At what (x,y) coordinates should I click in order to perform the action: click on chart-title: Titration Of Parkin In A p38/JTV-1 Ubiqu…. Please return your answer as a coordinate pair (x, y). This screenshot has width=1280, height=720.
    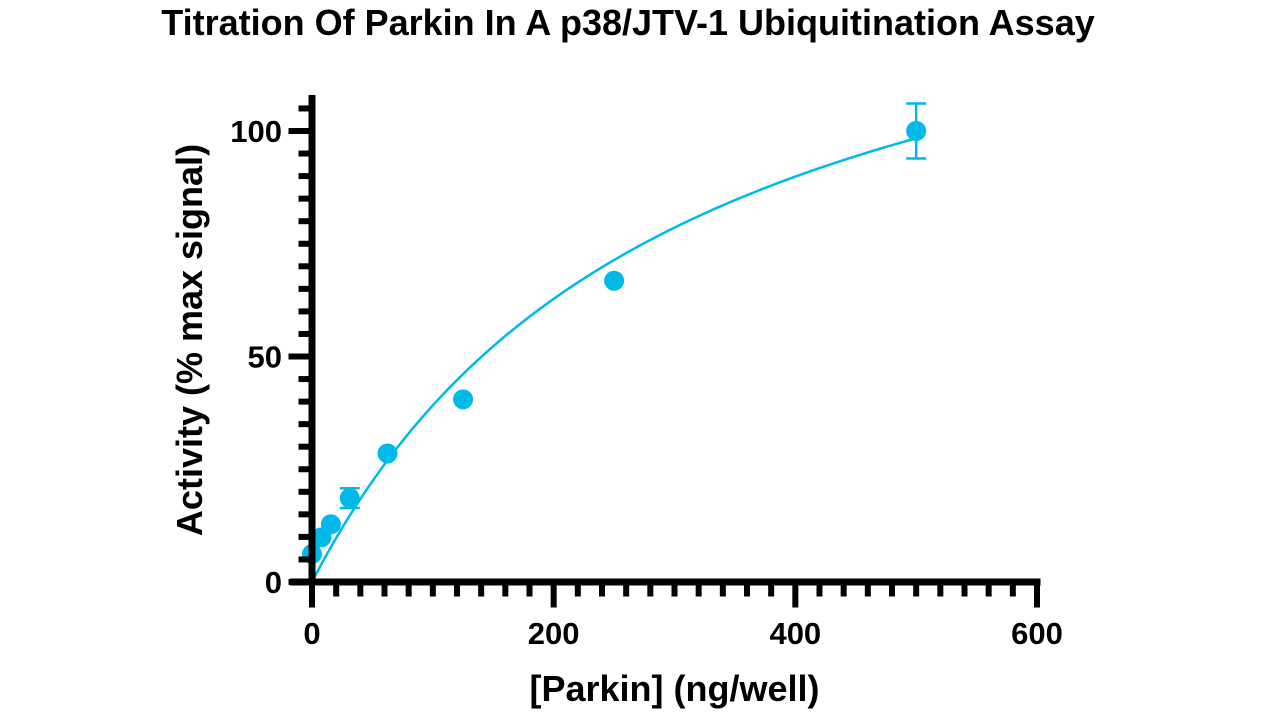
    Looking at the image, I should click on (628, 22).